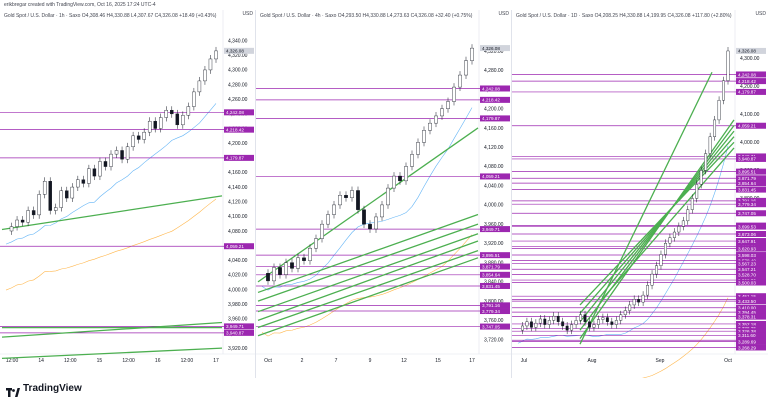 Image resolution: width=768 pixels, height=402 pixels. What do you see at coordinates (491, 305) in the screenshot?
I see `level-price-label: 3,791.16` at bounding box center [491, 305].